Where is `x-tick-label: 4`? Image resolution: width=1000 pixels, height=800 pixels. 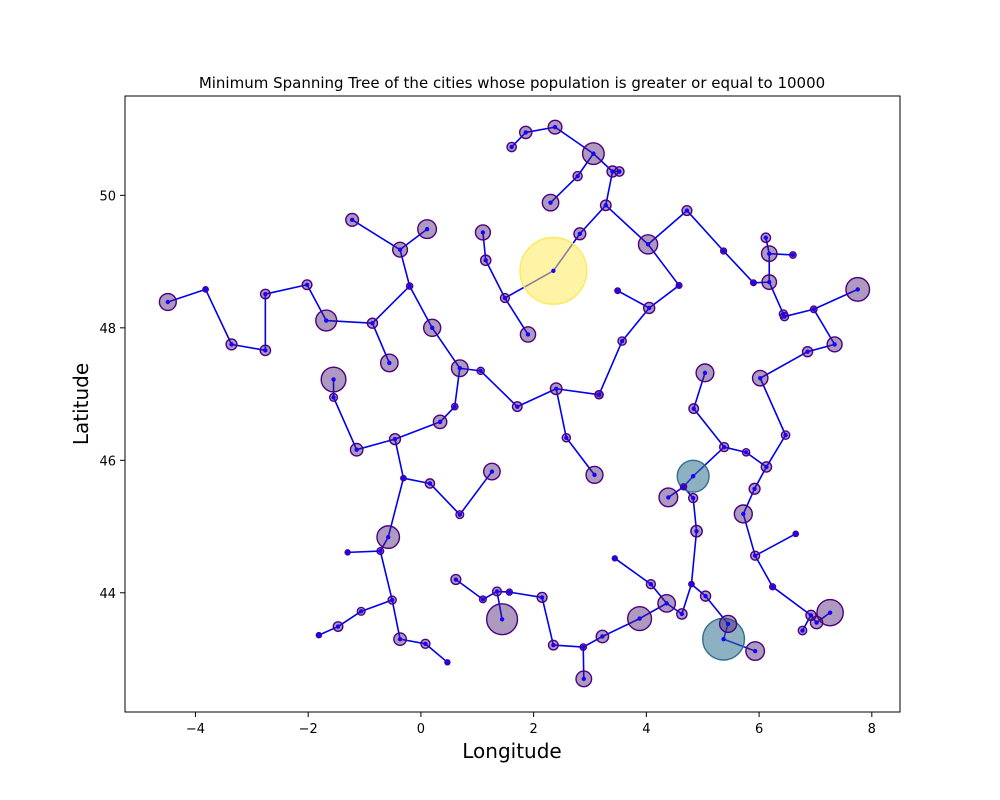
x-tick-label: 4 is located at coordinates (646, 729).